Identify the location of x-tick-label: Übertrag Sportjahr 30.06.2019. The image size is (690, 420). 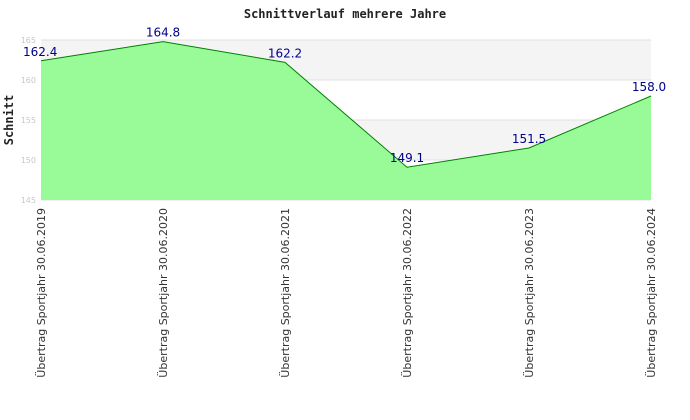
(41, 293).